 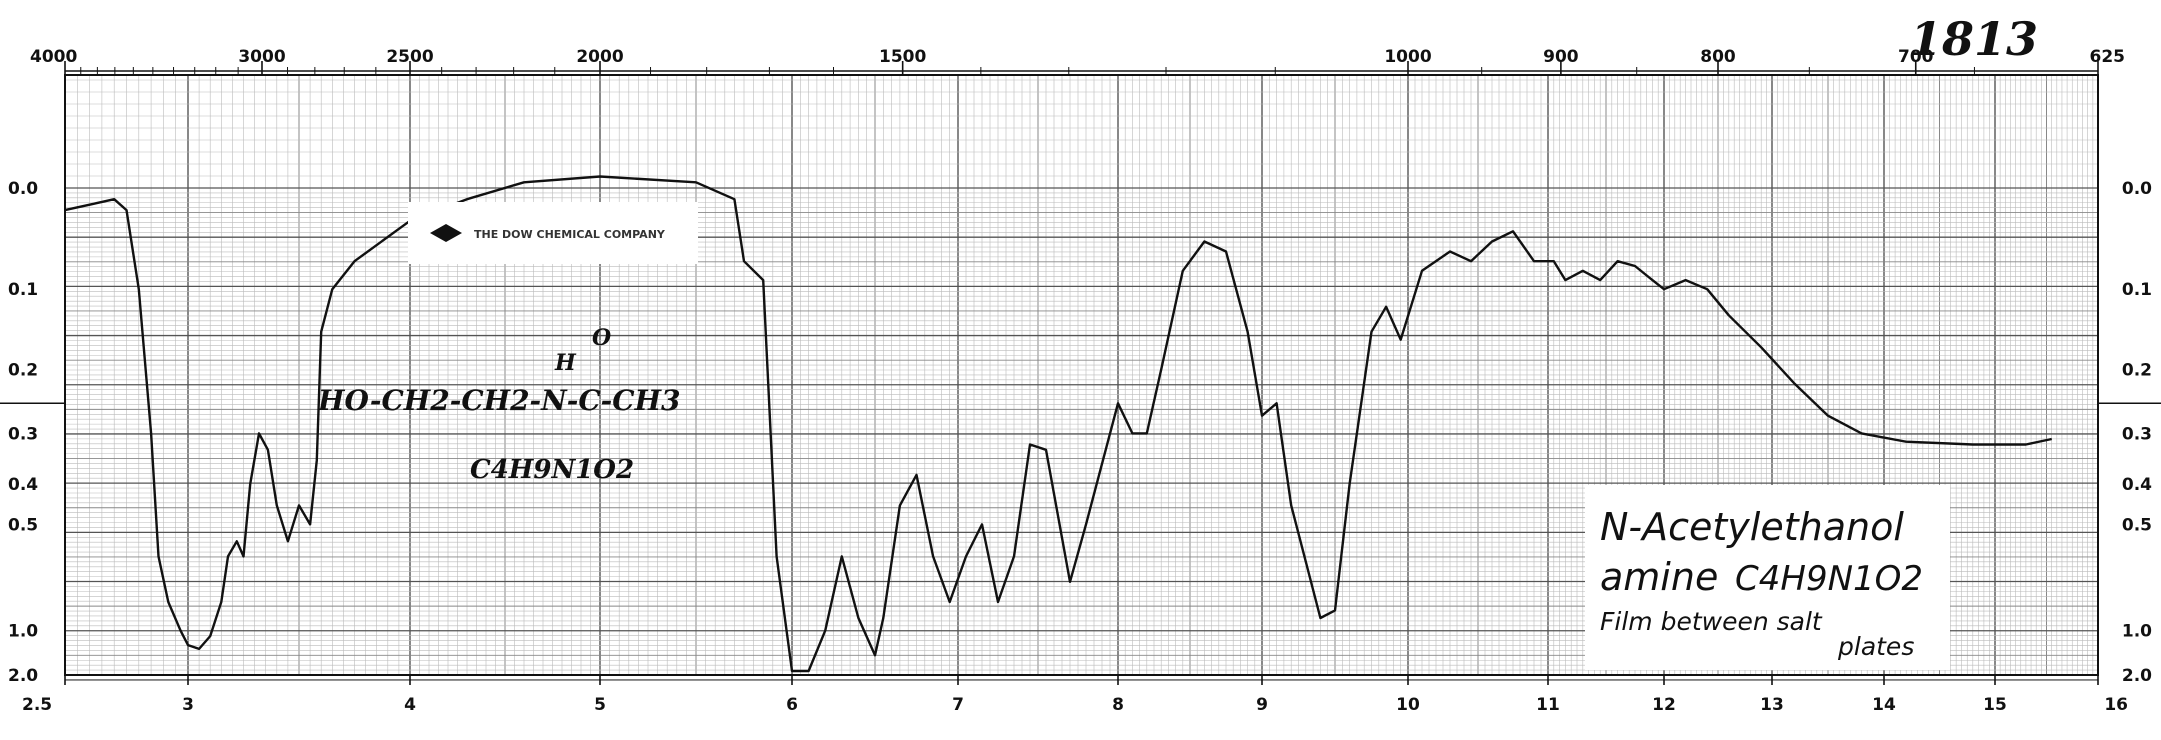 What do you see at coordinates (958, 705) in the screenshot?
I see `bottom-tick-label: 7` at bounding box center [958, 705].